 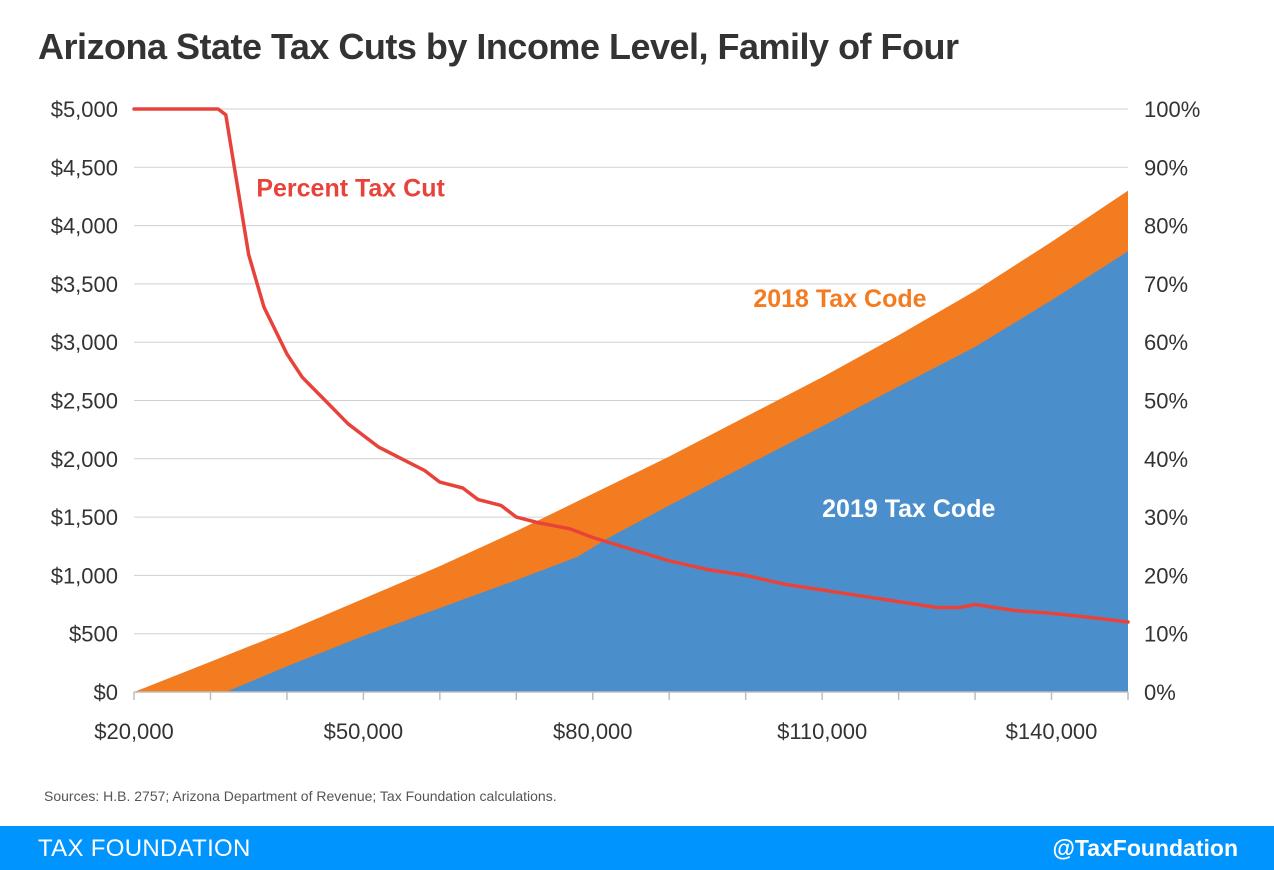 I want to click on y-left-tick-label: $500, so click(x=93, y=634).